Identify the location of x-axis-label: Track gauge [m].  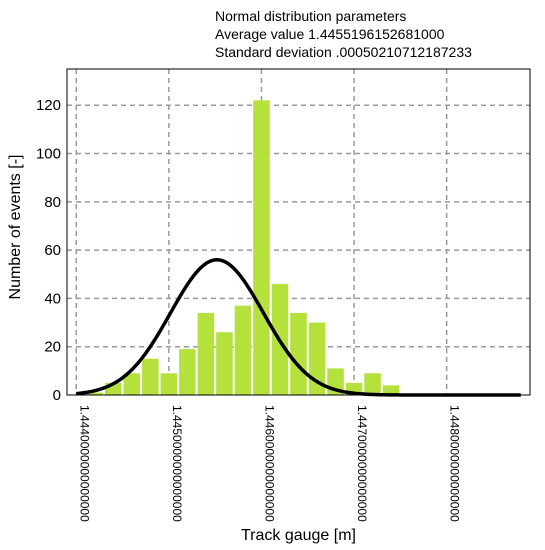
(298, 535).